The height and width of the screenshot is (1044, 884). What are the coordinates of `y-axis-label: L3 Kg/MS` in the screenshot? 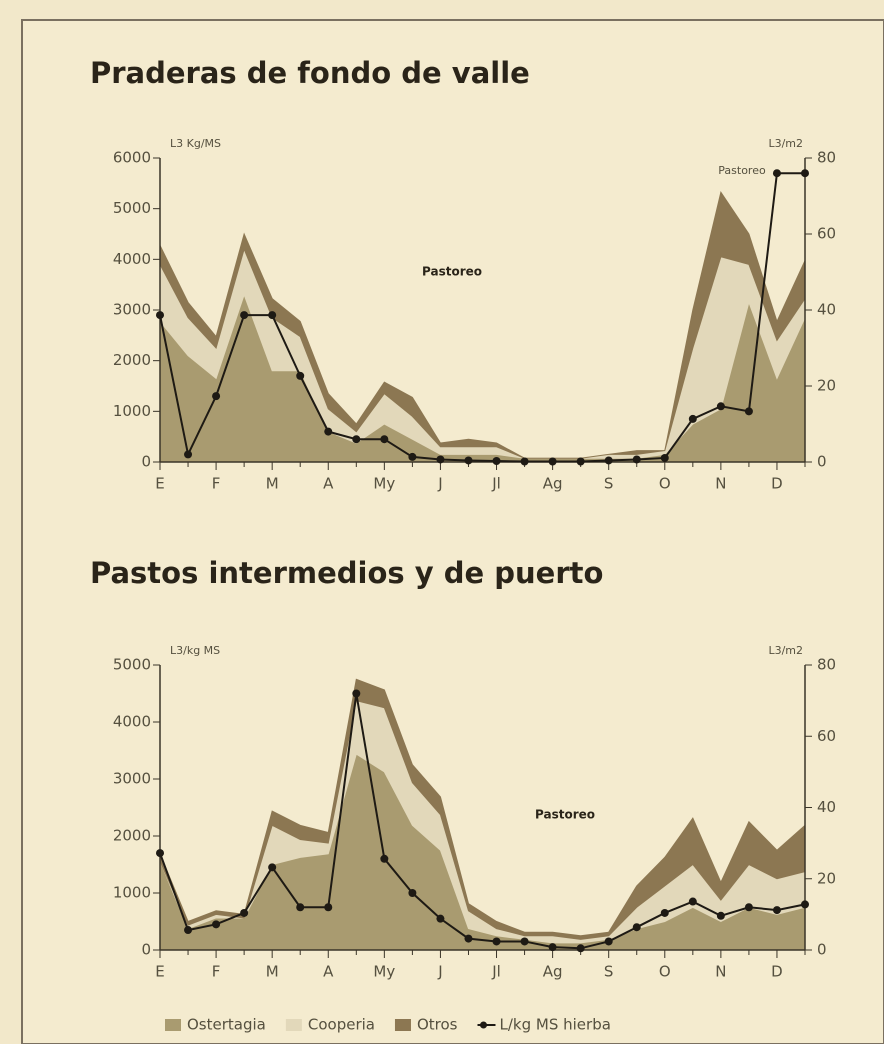 It's located at (195, 143).